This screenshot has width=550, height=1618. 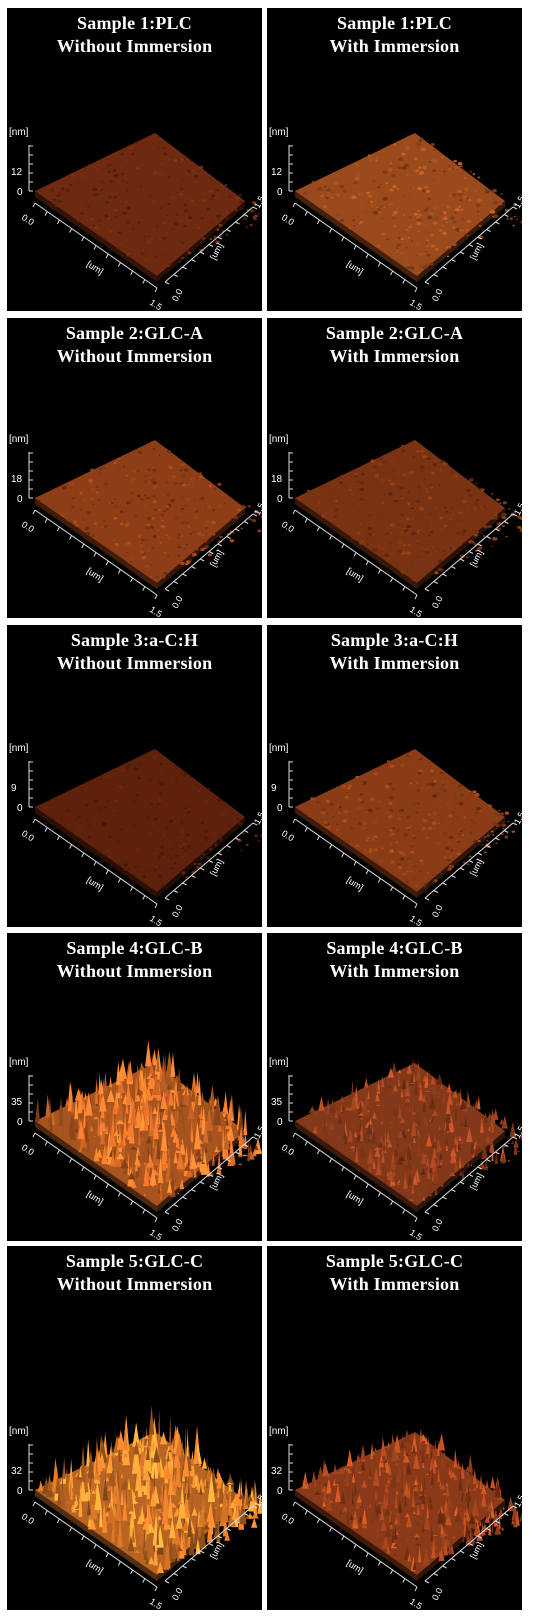 I want to click on afm-surface-plot: [nm] 32 0 0.0 [um] 1.5 0.0 [um] 1.5, so click(x=135, y=1507).